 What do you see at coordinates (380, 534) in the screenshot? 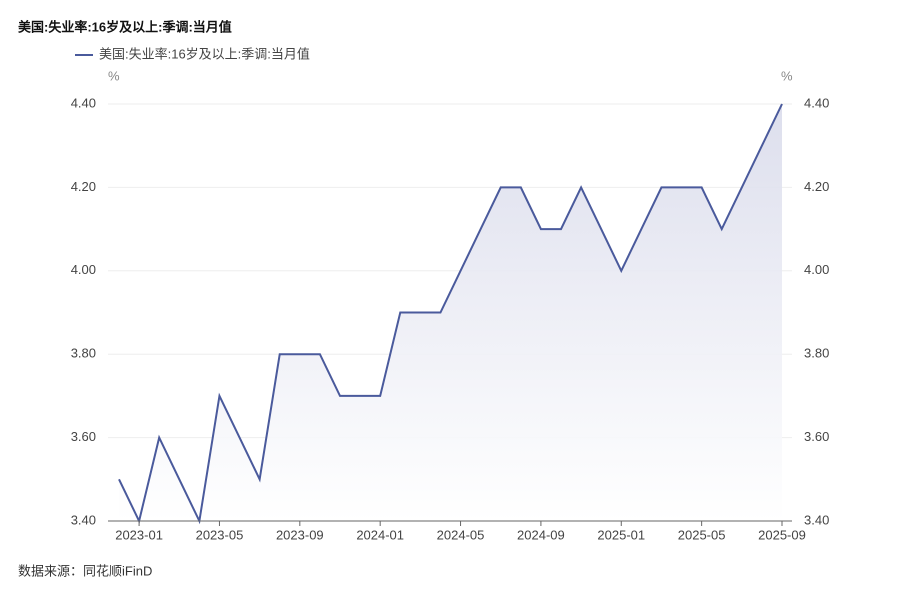
I see `x-tick-label: 2024-01` at bounding box center [380, 534].